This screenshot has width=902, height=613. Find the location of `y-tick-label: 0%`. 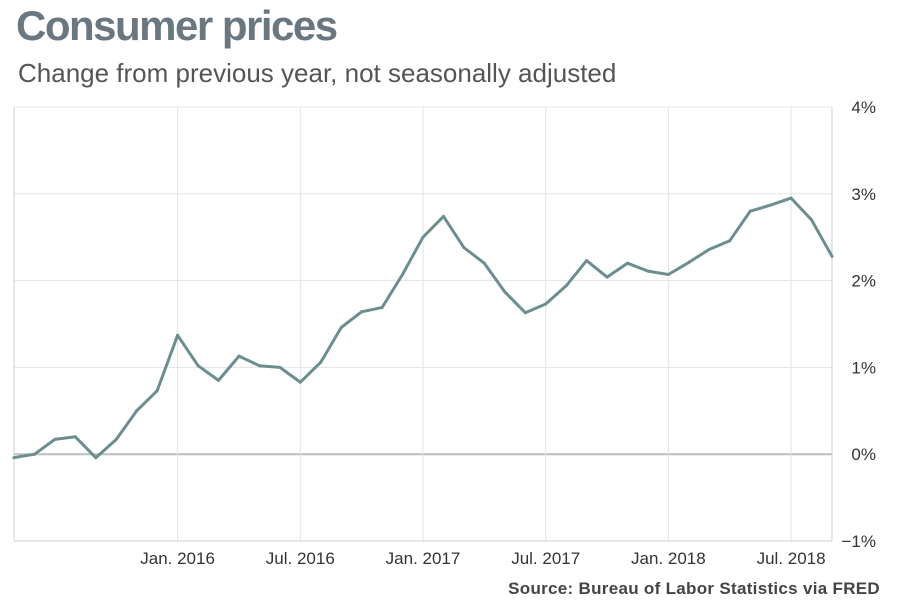

y-tick-label: 0% is located at coordinates (863, 454).